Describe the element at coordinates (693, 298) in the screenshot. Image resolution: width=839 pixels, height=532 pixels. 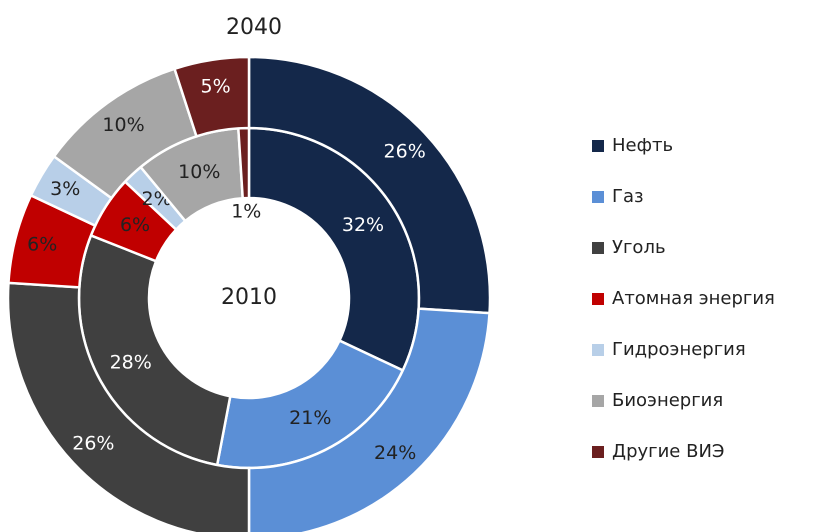
I see `legend-label: Атомная энергия` at that location.